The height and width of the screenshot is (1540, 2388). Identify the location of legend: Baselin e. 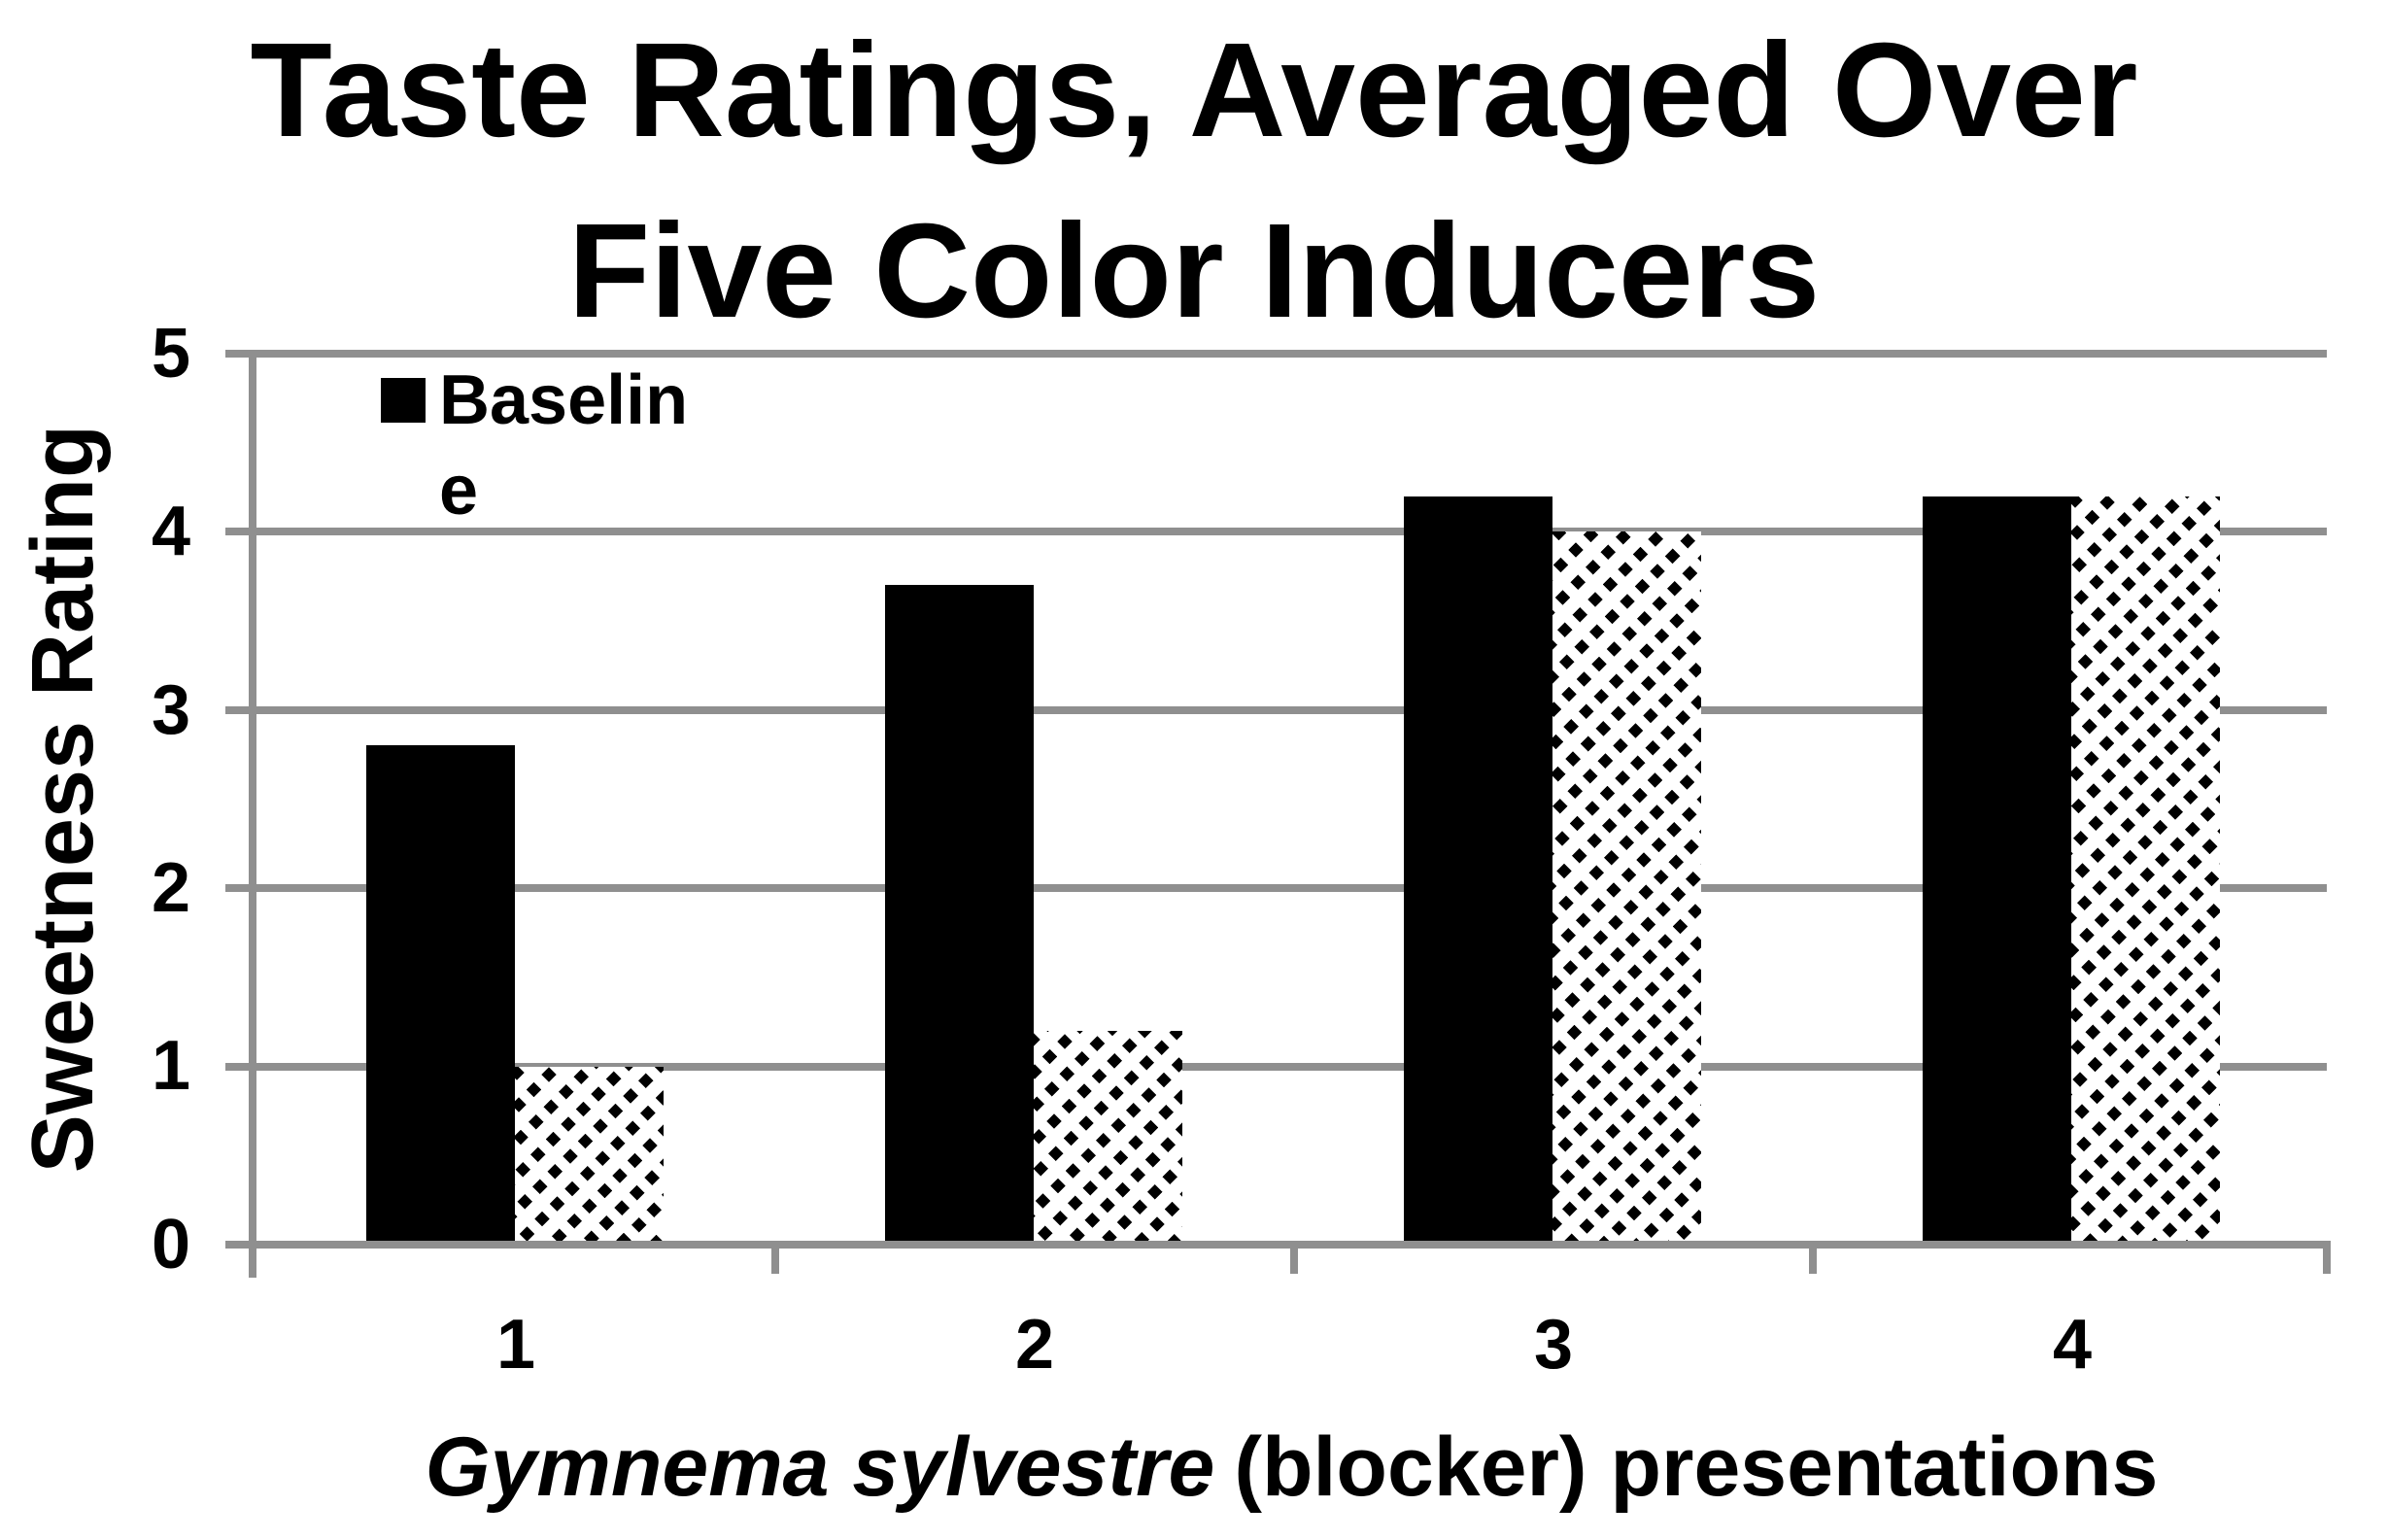
(535, 446).